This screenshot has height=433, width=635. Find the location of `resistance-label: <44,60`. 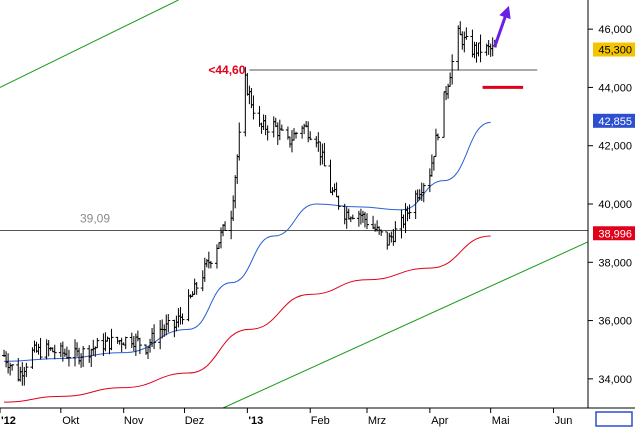

resistance-label: <44,60 is located at coordinates (226, 70).